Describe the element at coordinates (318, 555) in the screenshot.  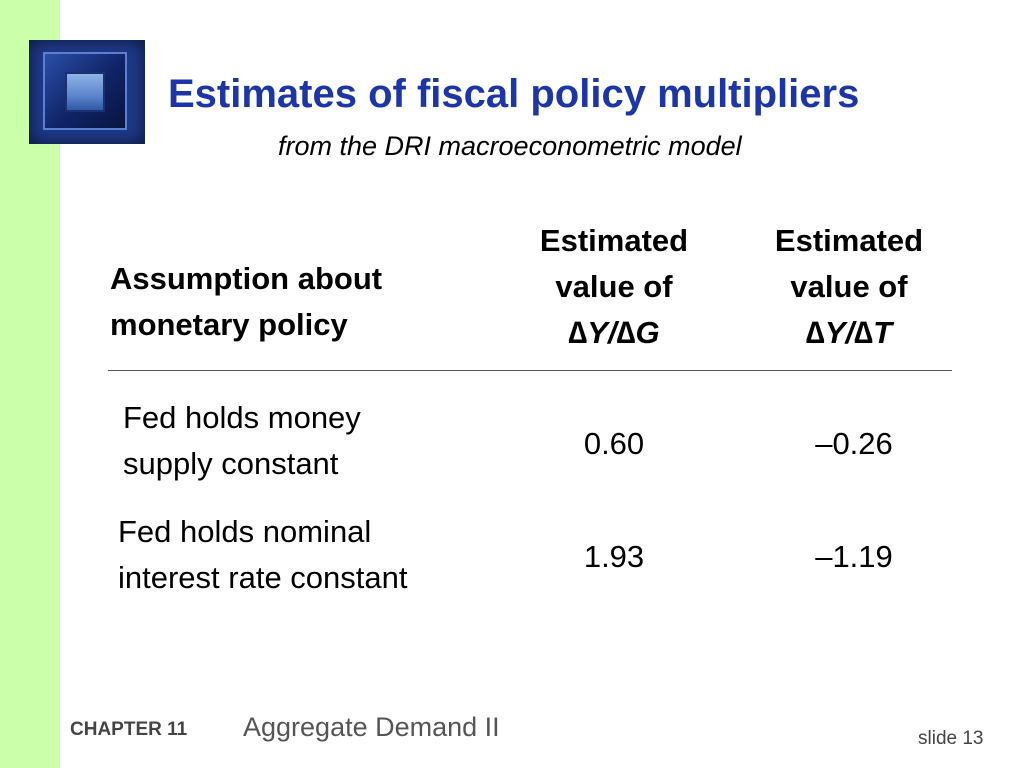
I see `row-2-label: Fed holds nominal interest rate constant` at that location.